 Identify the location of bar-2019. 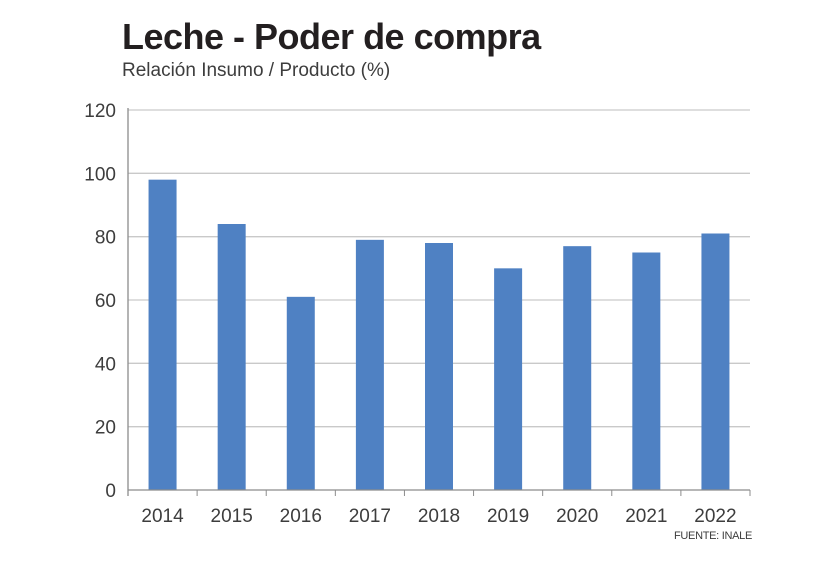
(508, 379).